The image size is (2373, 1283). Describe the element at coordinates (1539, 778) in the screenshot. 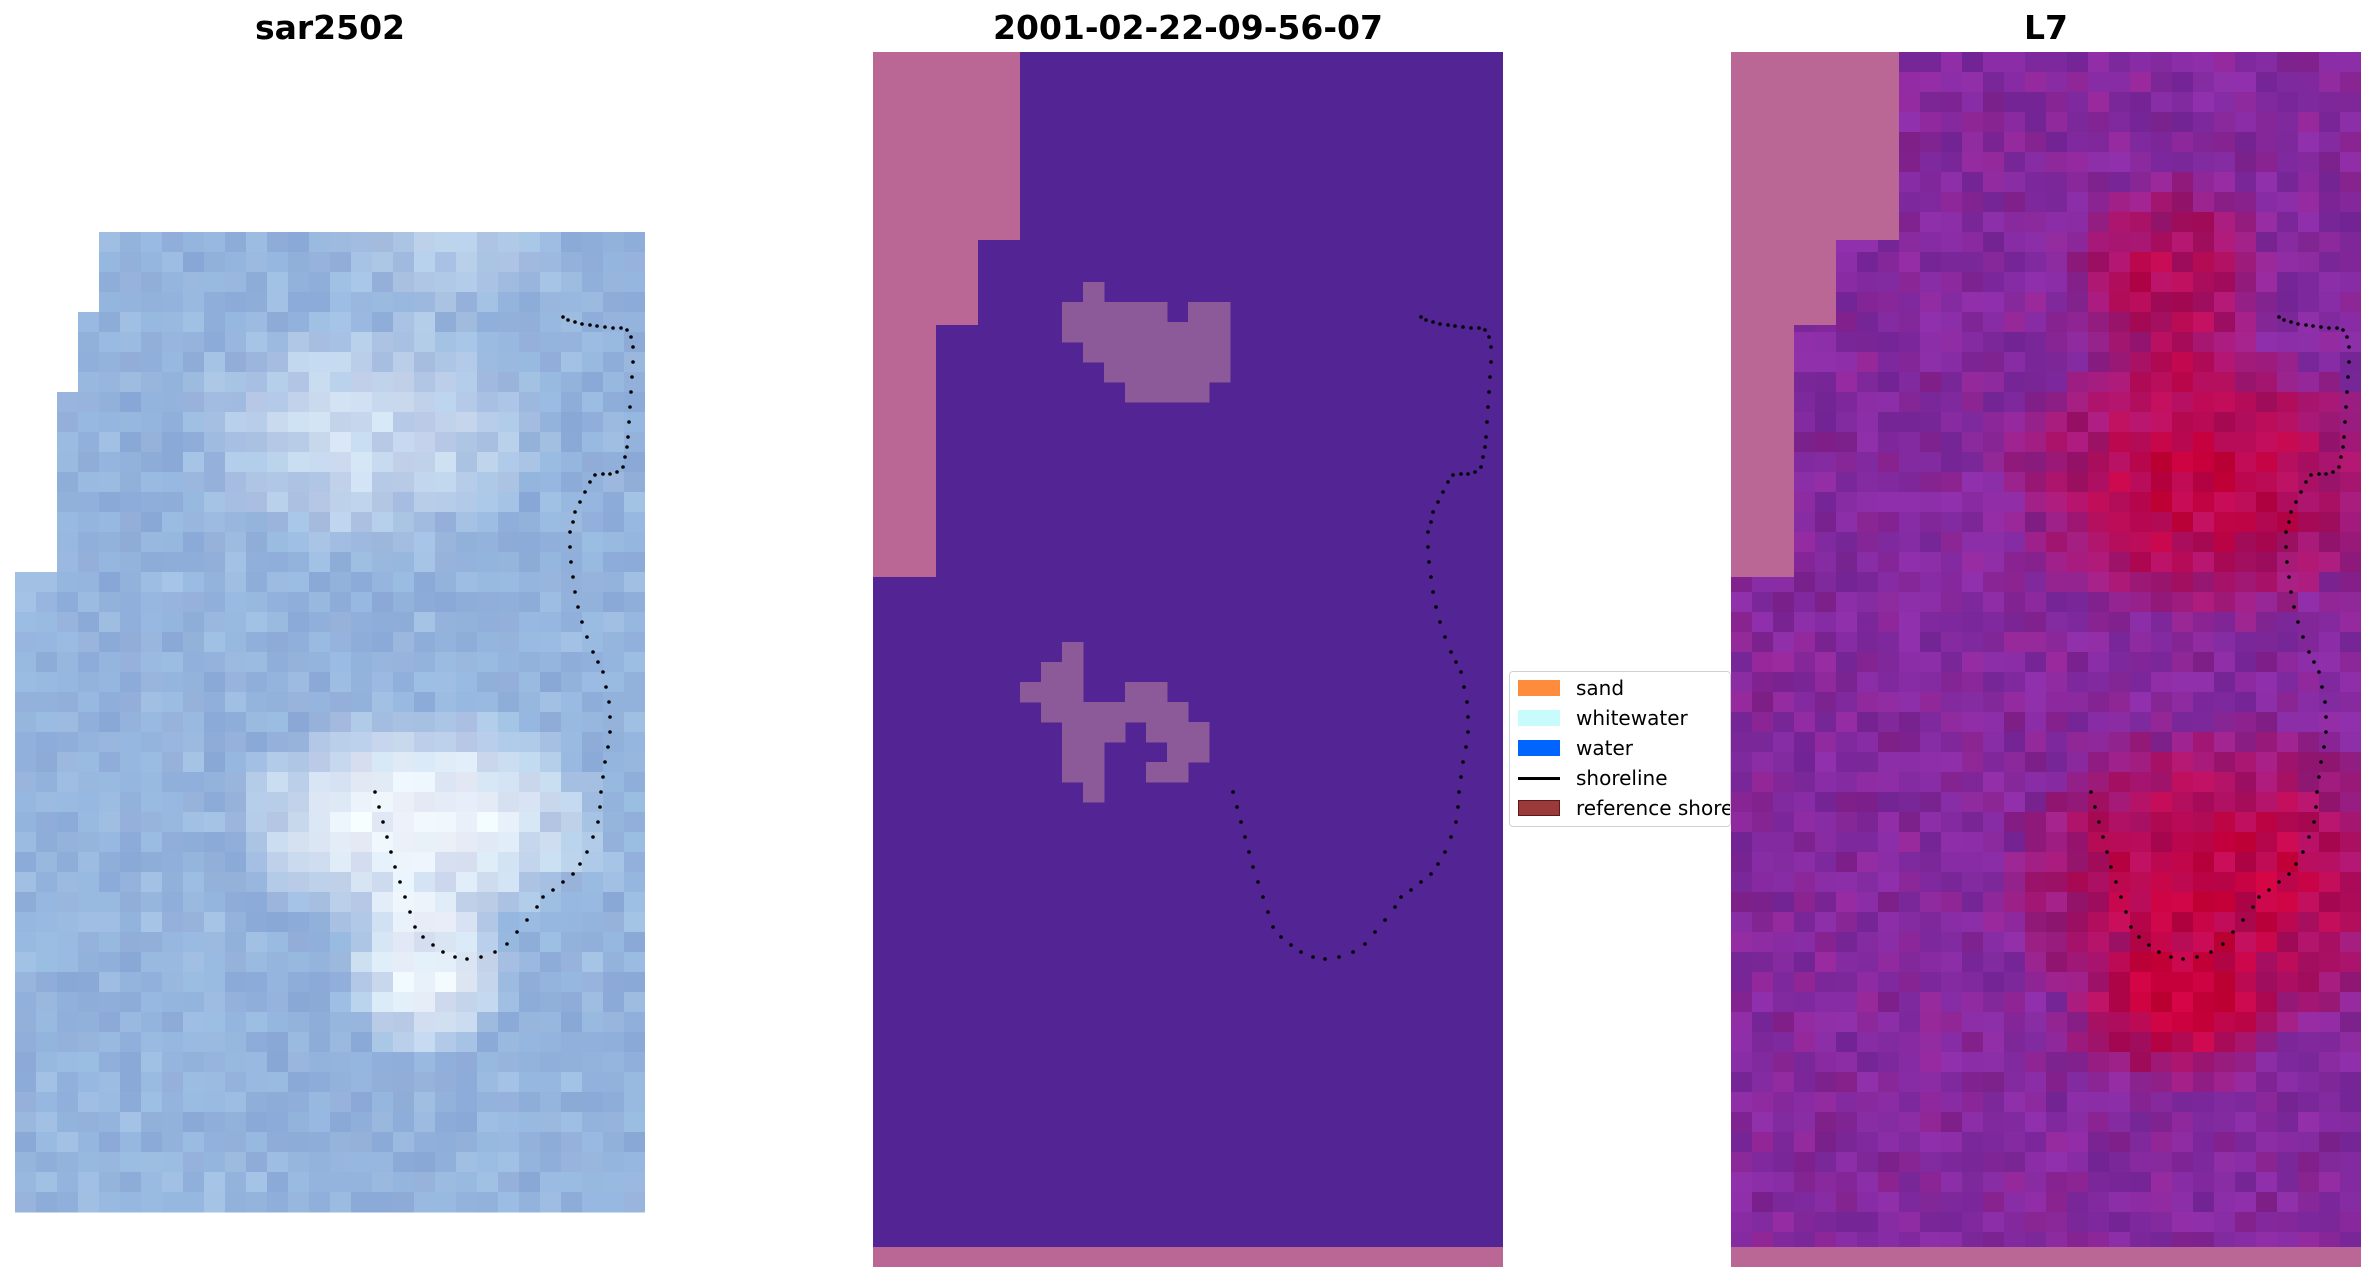

I see `shoreline-line-sample` at that location.